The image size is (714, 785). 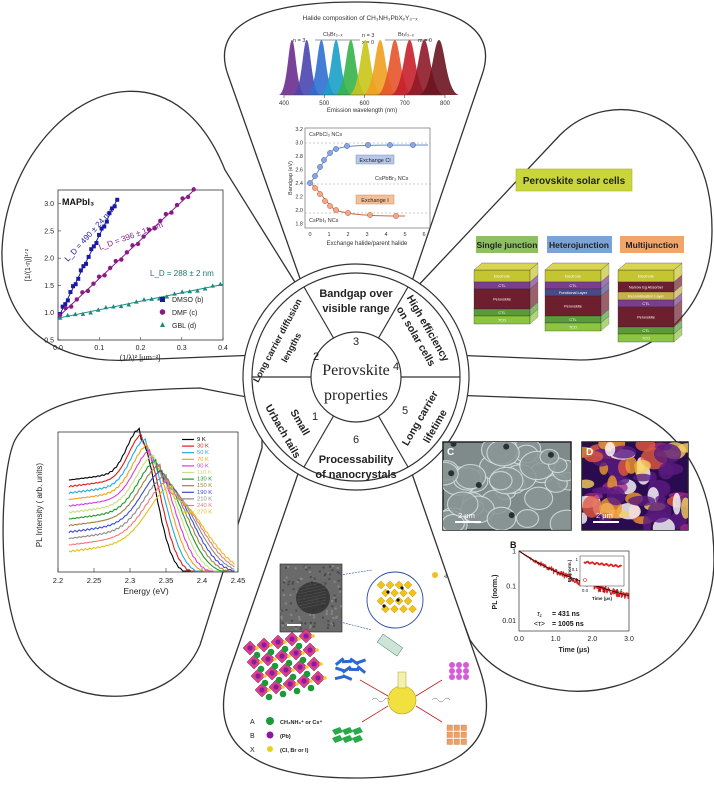 What do you see at coordinates (595, 575) in the screenshot?
I see `inset-ticks: 1 0.1 0.01 0.0 0.2 0.4` at bounding box center [595, 575].